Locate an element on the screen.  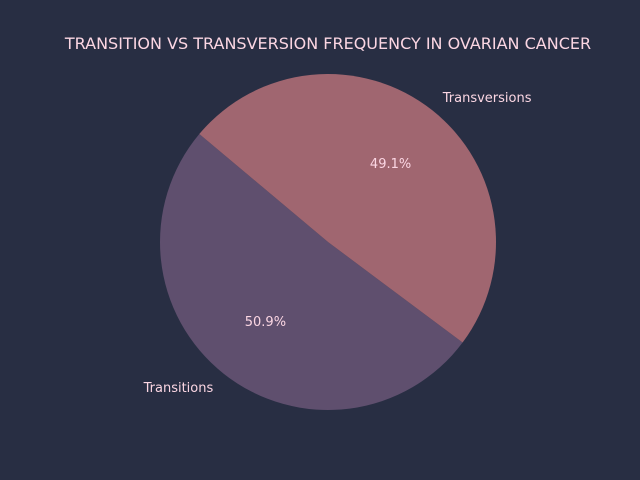
slice-percent-transversions: 49.1% is located at coordinates (390, 164).